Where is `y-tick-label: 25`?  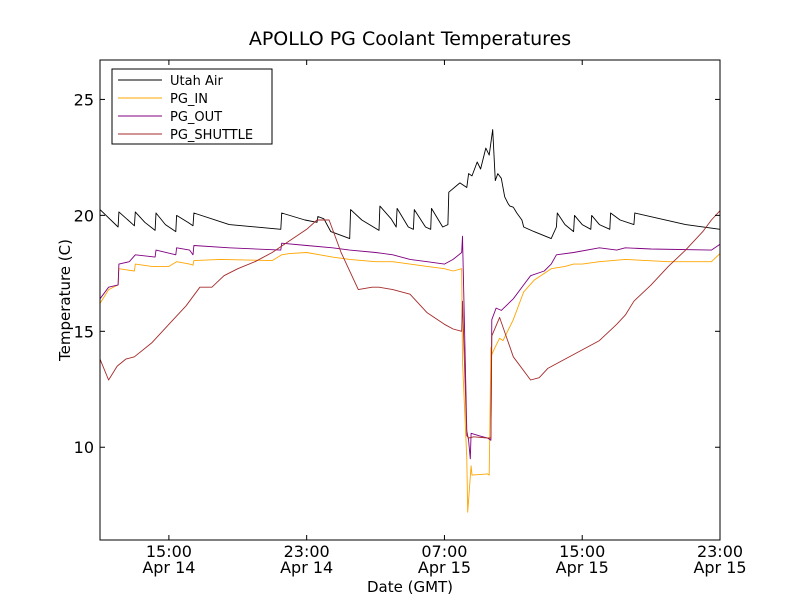 y-tick-label: 25 is located at coordinates (84, 99).